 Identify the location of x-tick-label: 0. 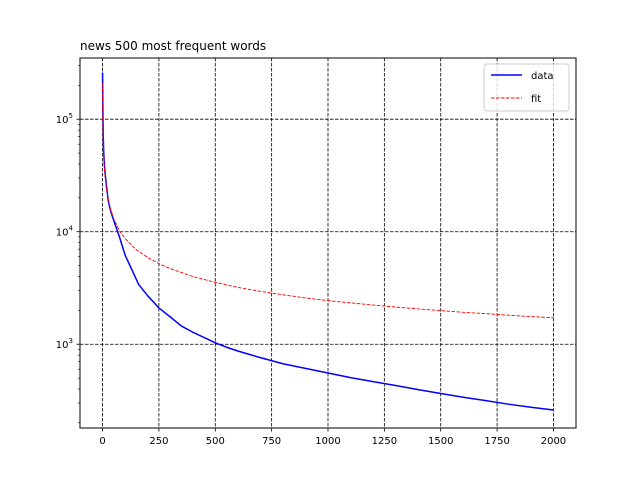
(102, 441).